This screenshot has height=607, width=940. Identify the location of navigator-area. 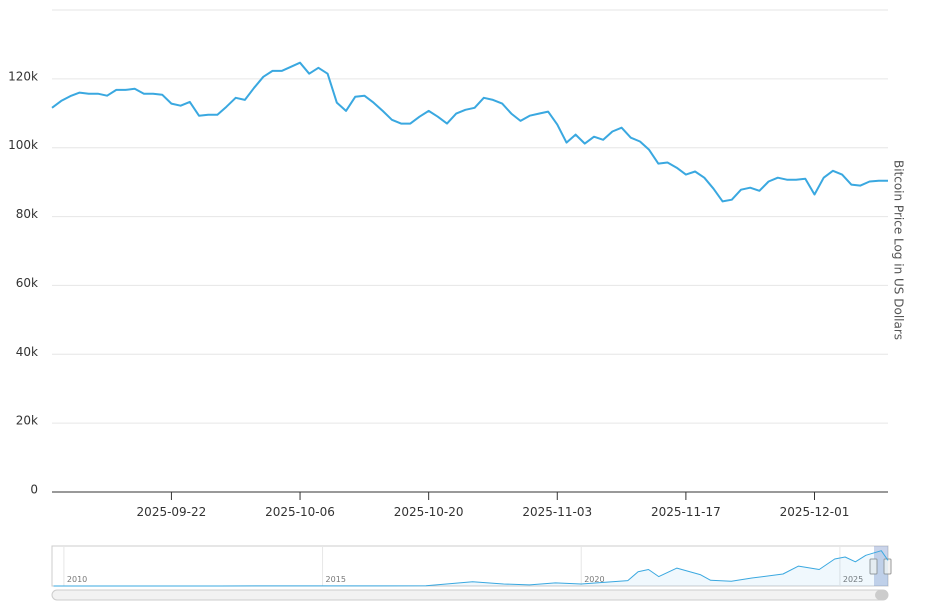
(470, 568).